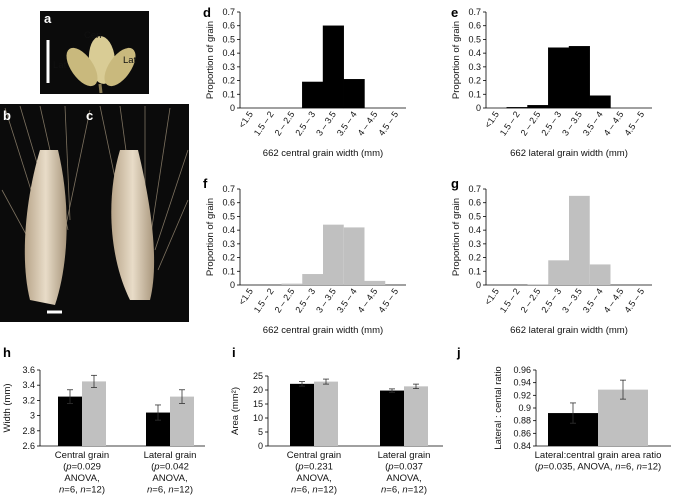 This screenshot has width=685, height=496. What do you see at coordinates (522, 370) in the screenshot?
I see `y-tick-label-j: 0.96` at bounding box center [522, 370].